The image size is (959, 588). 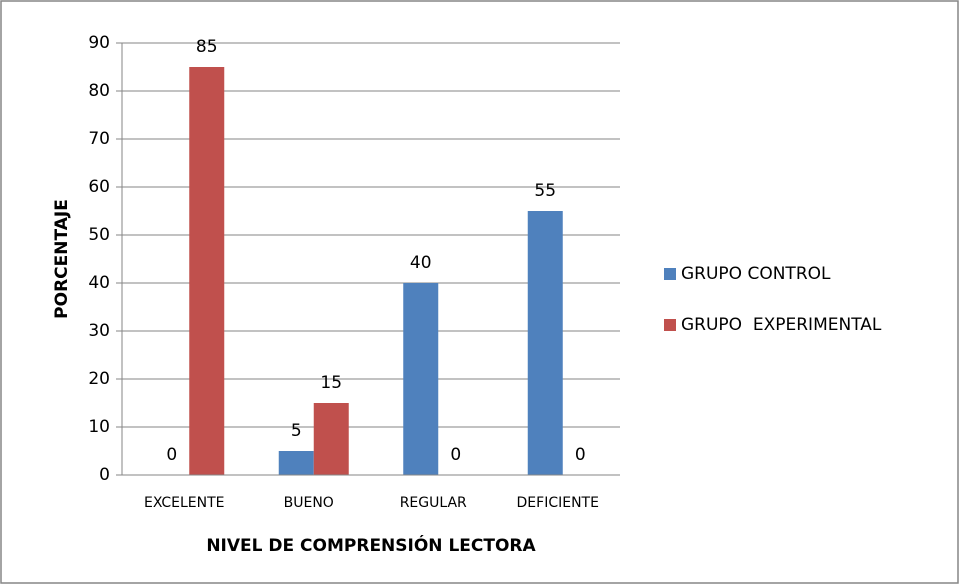 What do you see at coordinates (99, 235) in the screenshot?
I see `y-tick-label: 50` at bounding box center [99, 235].